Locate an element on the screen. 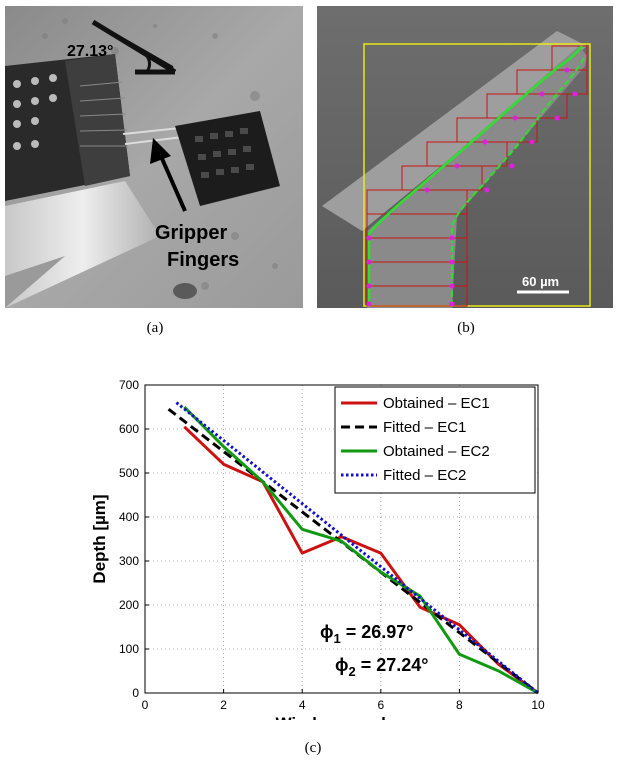 The width and height of the screenshot is (619, 772). angle-indicator is located at coordinates (134, 47).